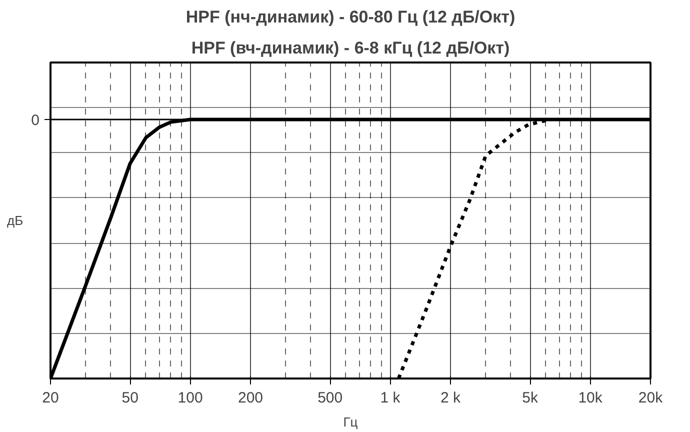 The image size is (690, 432). What do you see at coordinates (651, 398) in the screenshot?
I see `x-tick-label: 20k` at bounding box center [651, 398].